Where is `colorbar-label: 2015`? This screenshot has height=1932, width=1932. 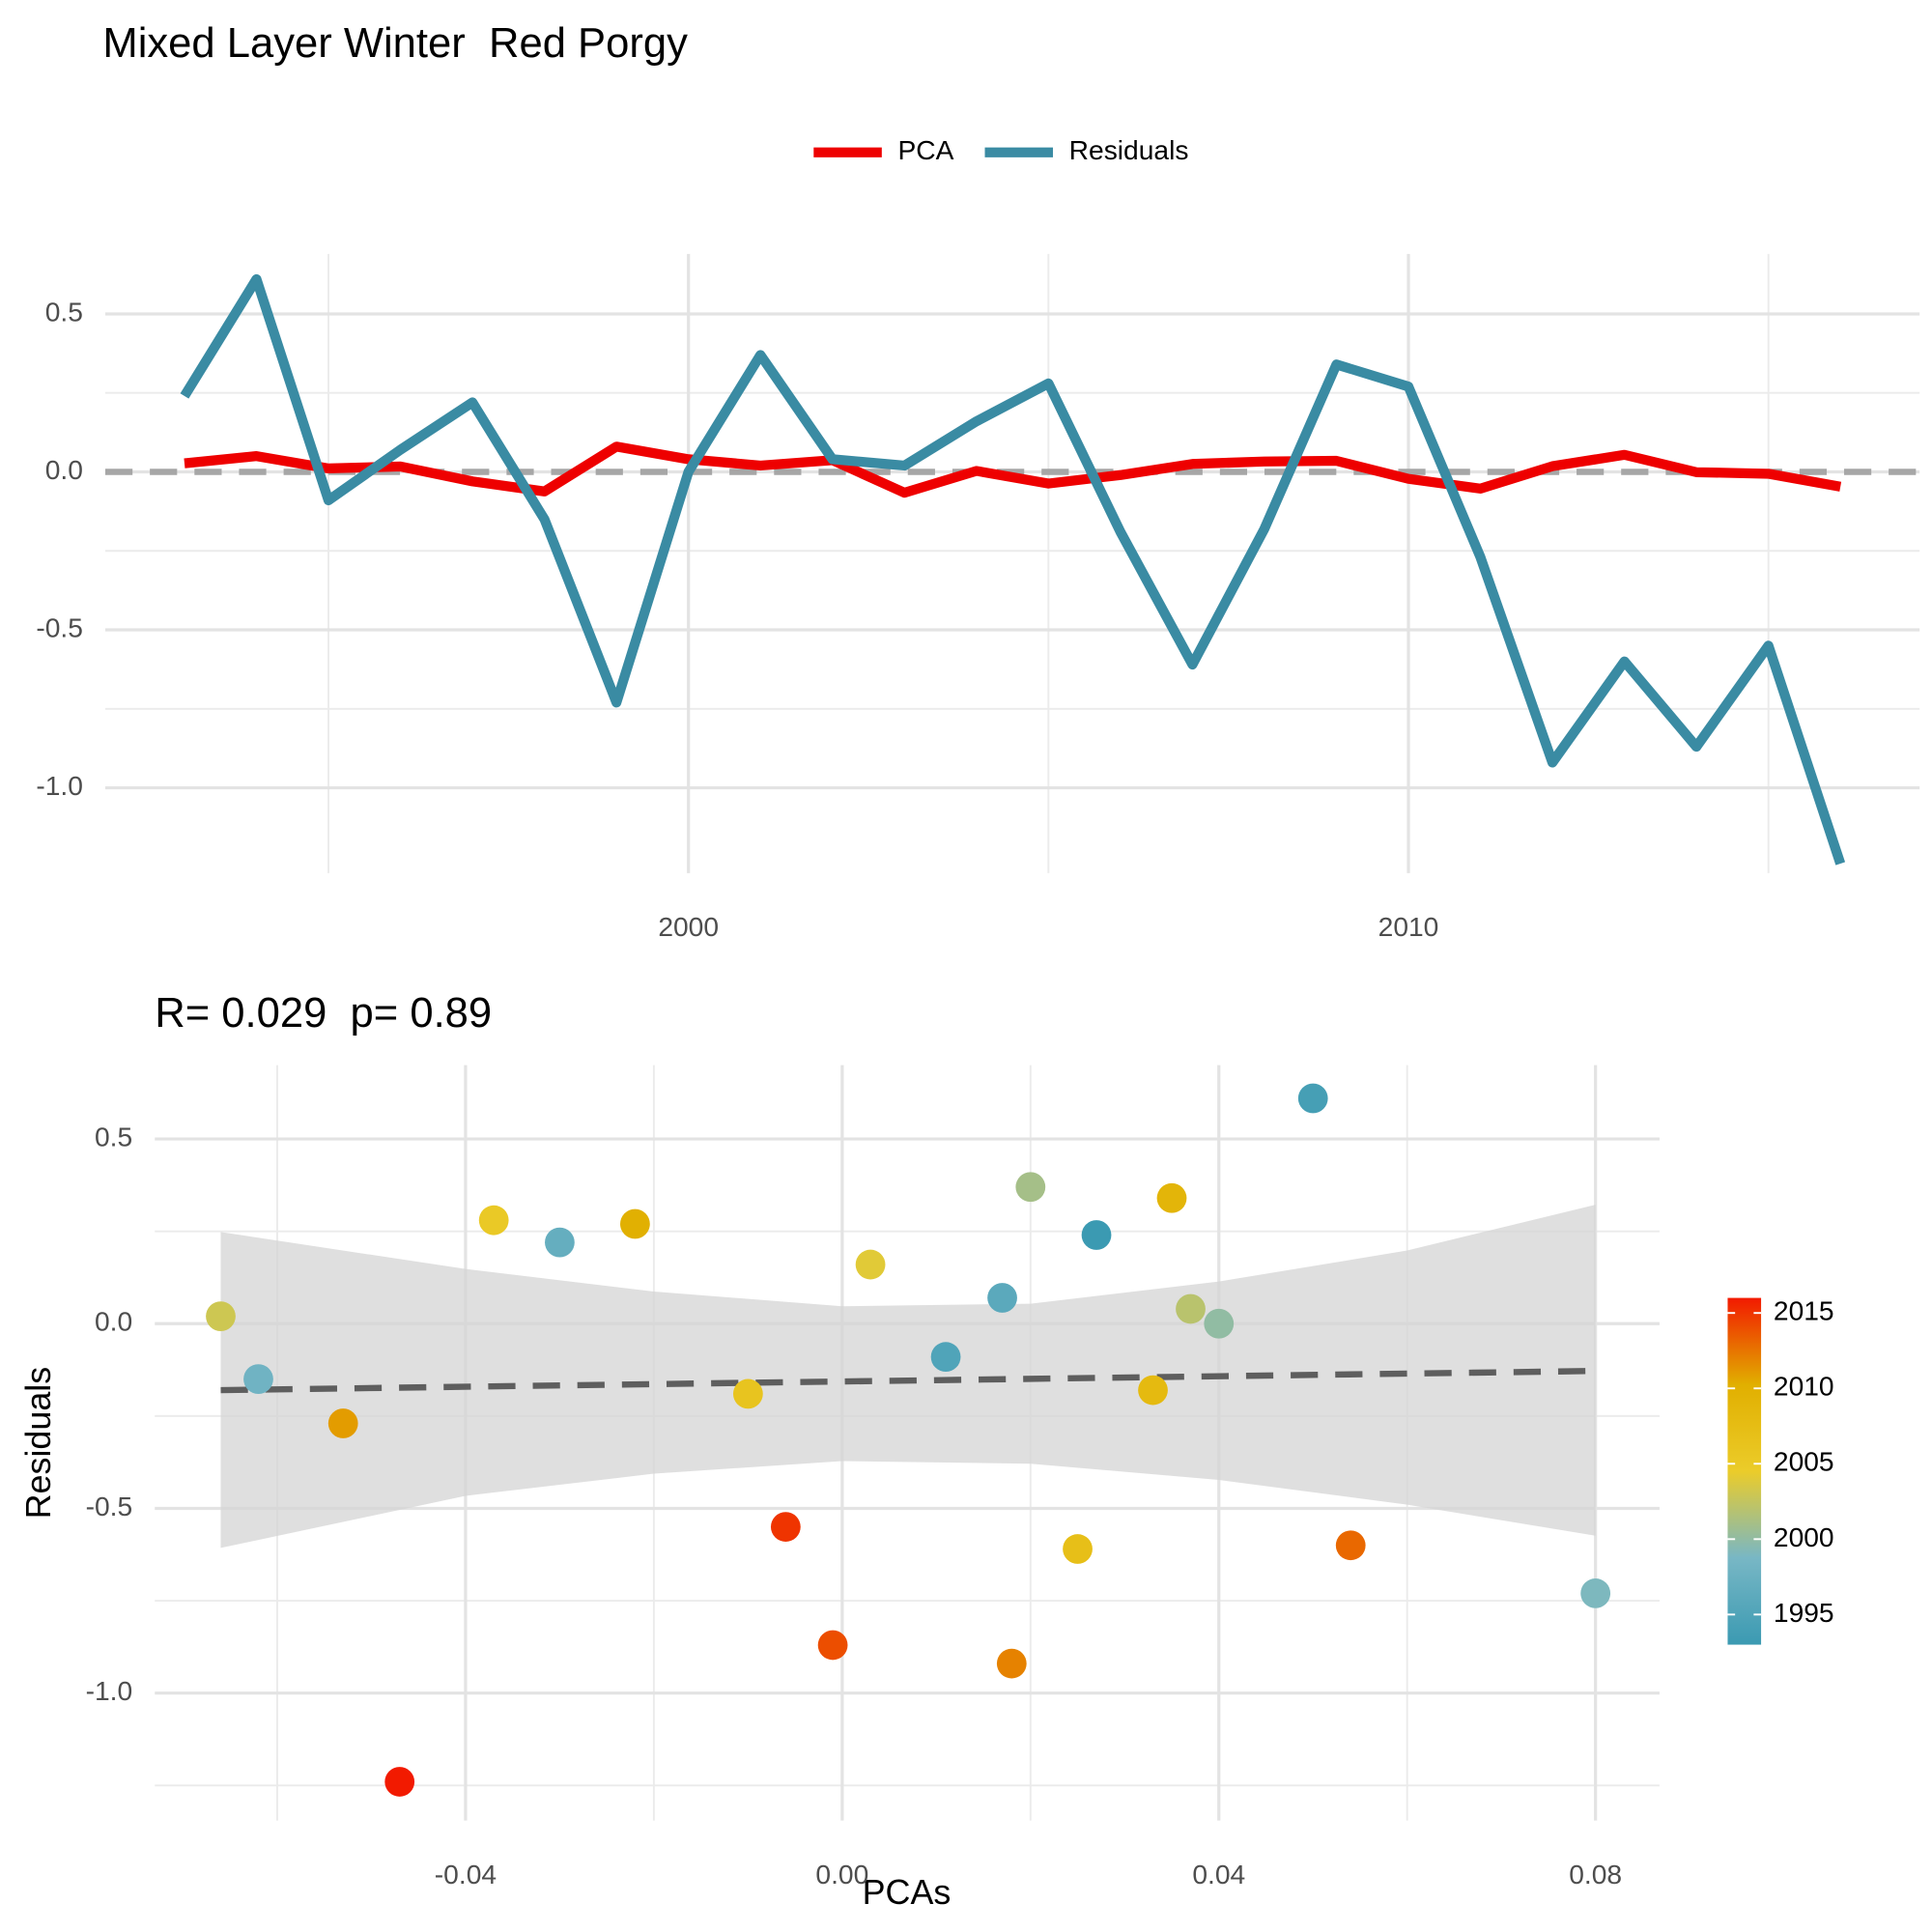 colorbar-label: 2015 is located at coordinates (1804, 1310).